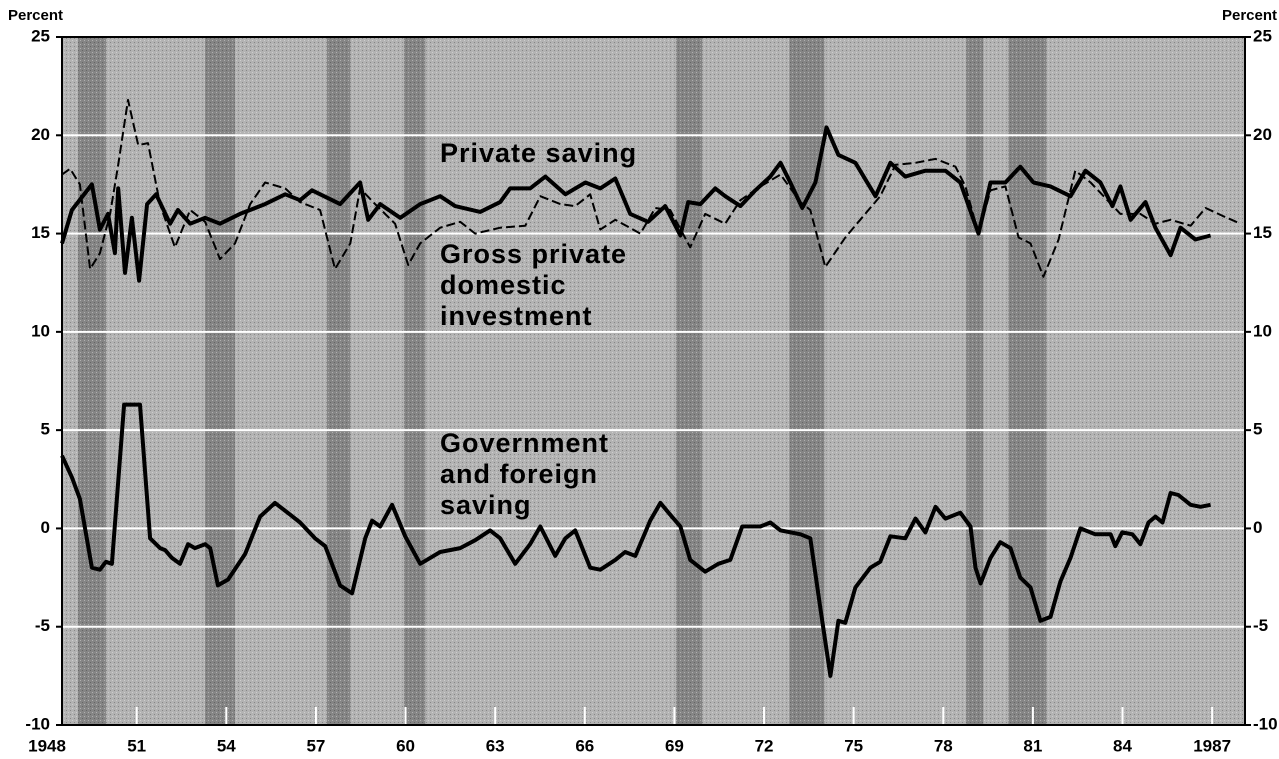 This screenshot has height=759, width=1279. Describe the element at coordinates (136, 745) in the screenshot. I see `x-tick-label: 51` at that location.